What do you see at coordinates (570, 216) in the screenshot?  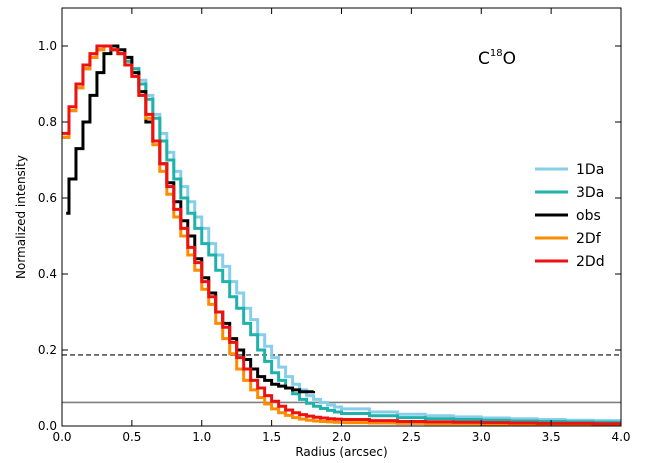 I see `legend: 1Da 3Da obs 2Df 2Dd` at bounding box center [570, 216].